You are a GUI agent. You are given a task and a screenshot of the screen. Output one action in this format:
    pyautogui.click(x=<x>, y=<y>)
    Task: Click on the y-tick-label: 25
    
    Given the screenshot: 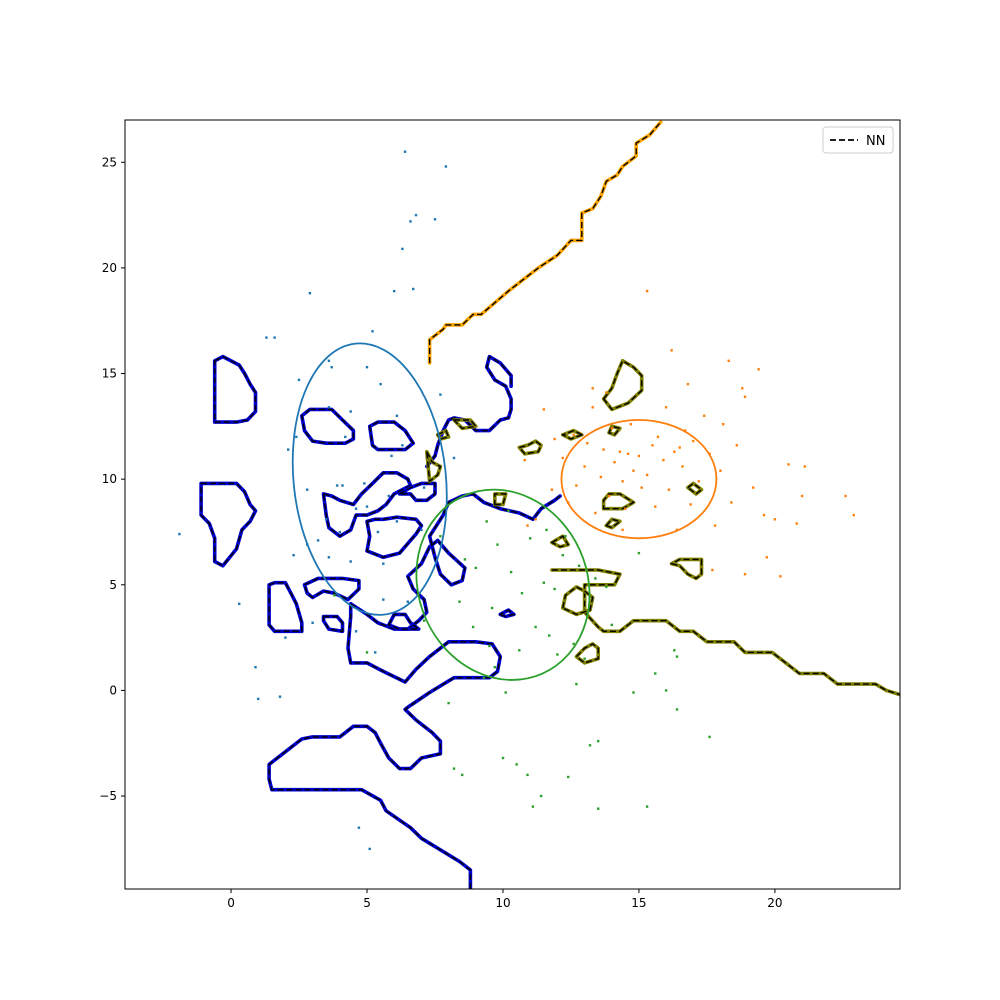 What is the action you would take?
    pyautogui.click(x=109, y=162)
    